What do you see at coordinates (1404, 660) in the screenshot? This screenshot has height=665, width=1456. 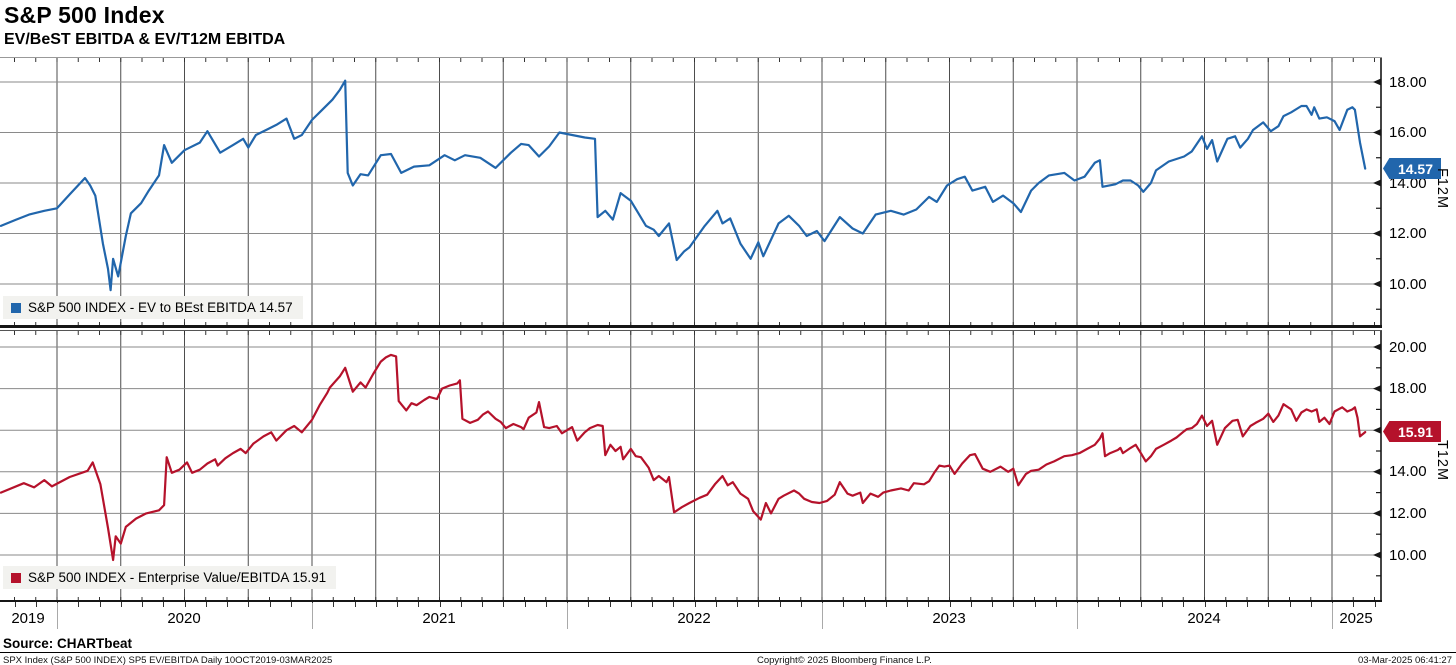 I see `footer-timestamp: 03-Mar-2025 06:41:27` at bounding box center [1404, 660].